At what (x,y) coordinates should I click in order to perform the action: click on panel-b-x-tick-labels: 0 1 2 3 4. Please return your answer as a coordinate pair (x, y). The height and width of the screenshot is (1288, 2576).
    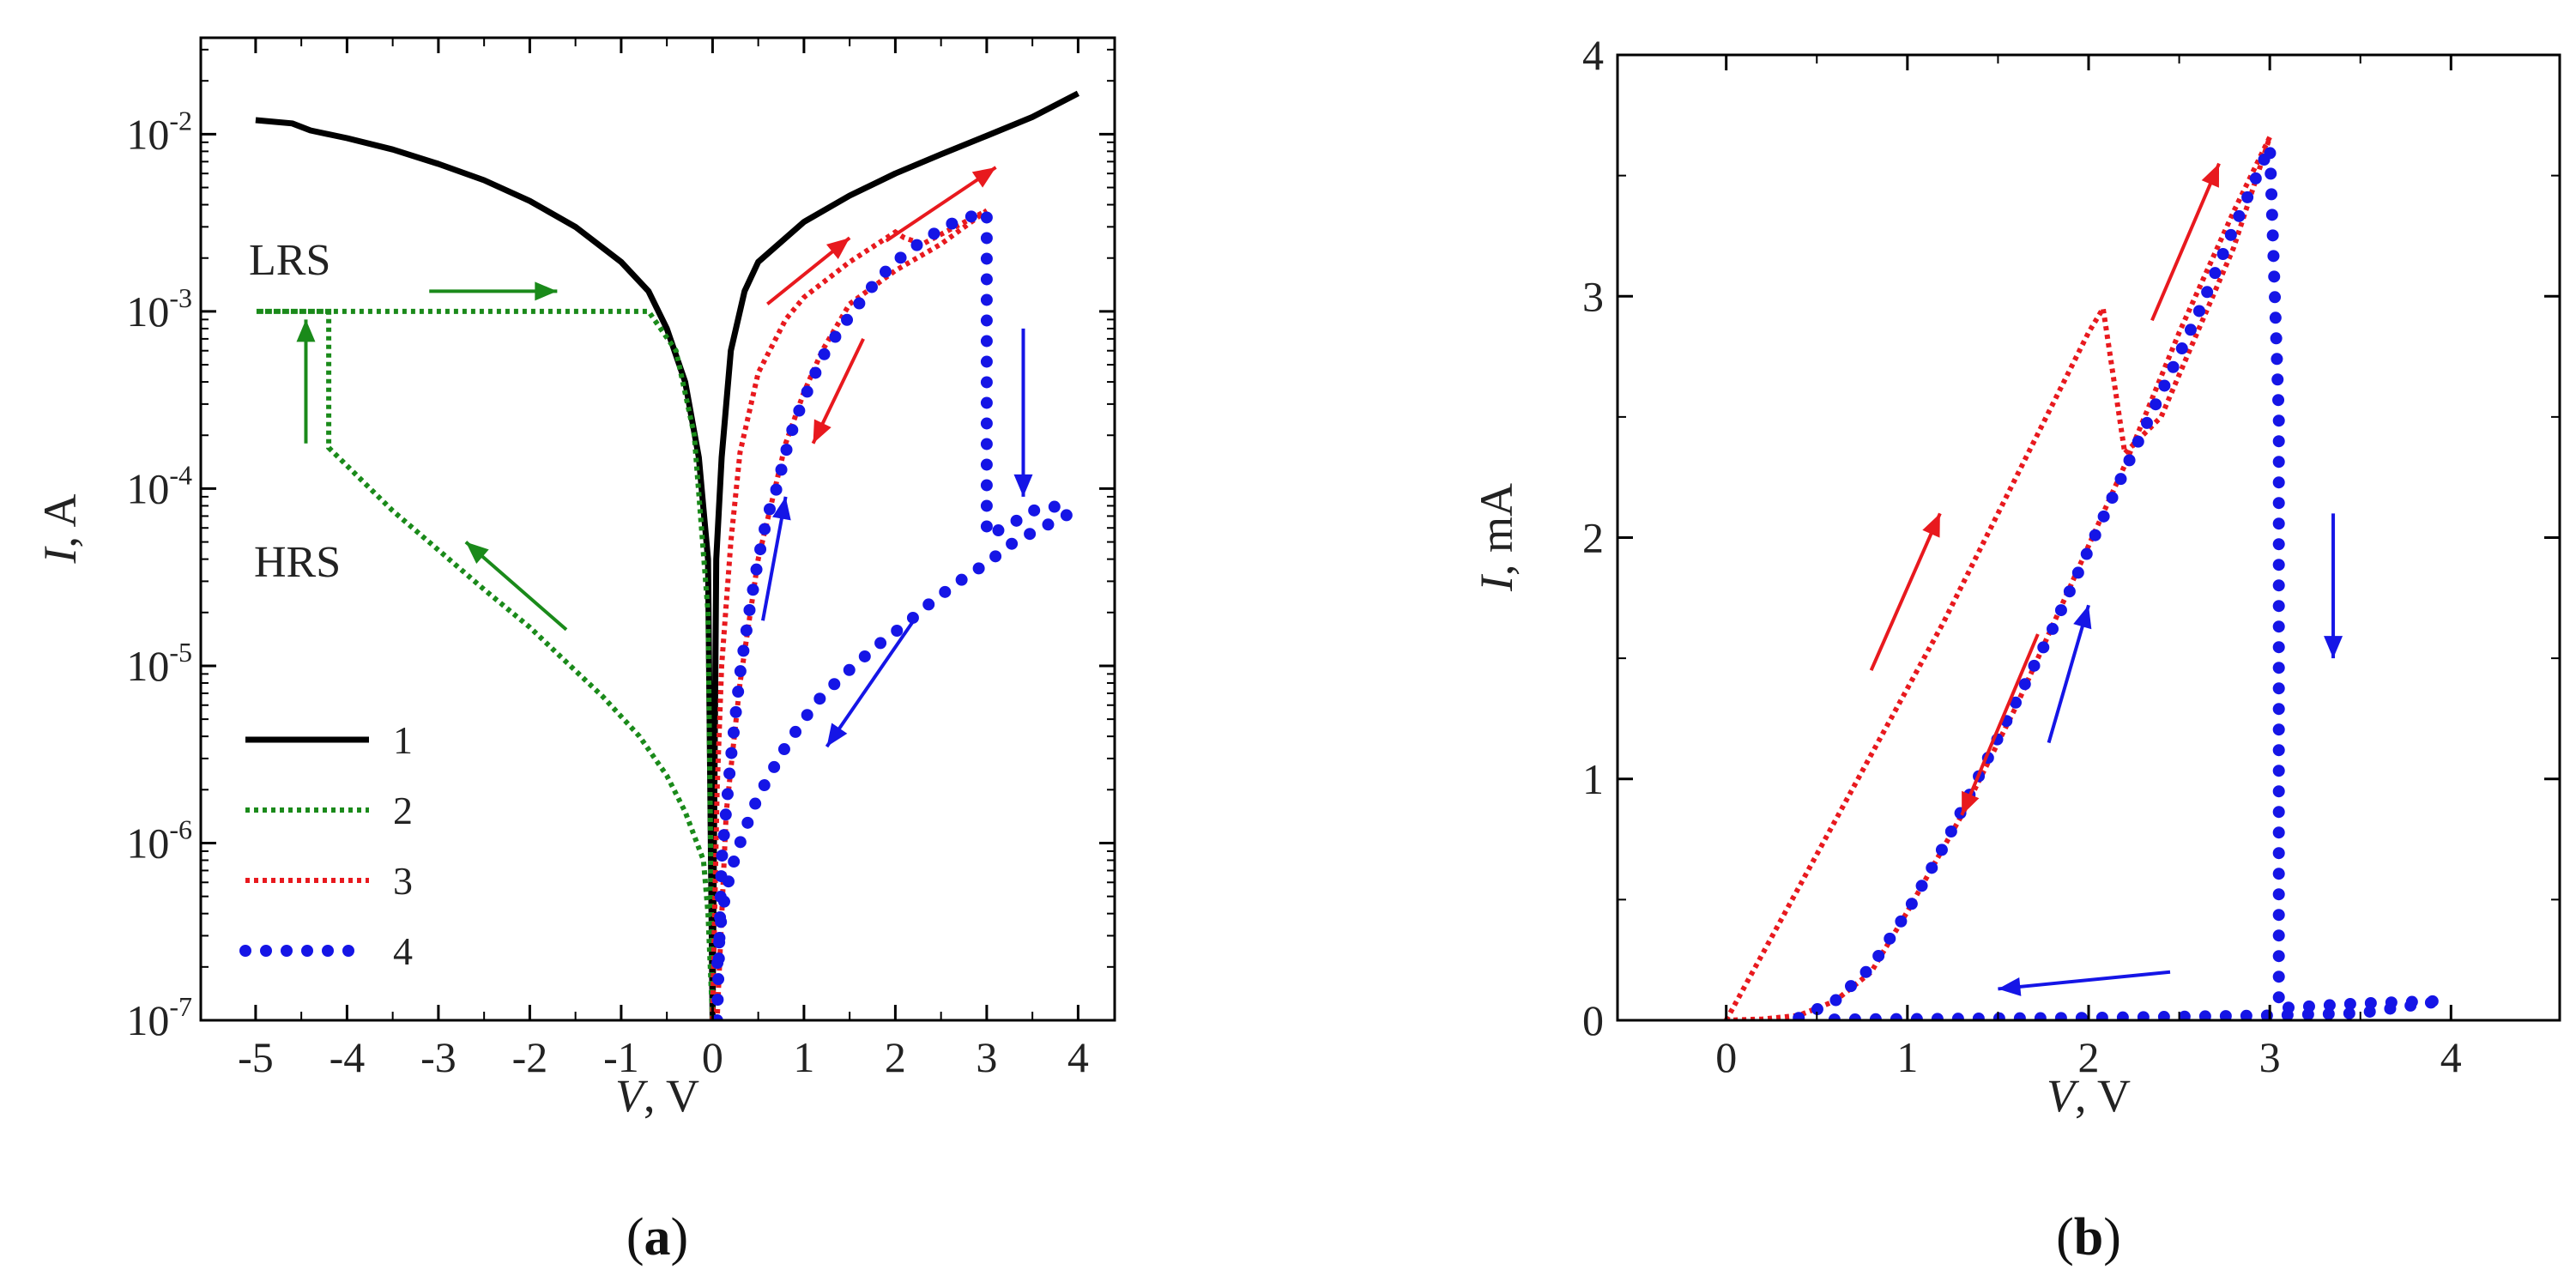
    Looking at the image, I should click on (2088, 1057).